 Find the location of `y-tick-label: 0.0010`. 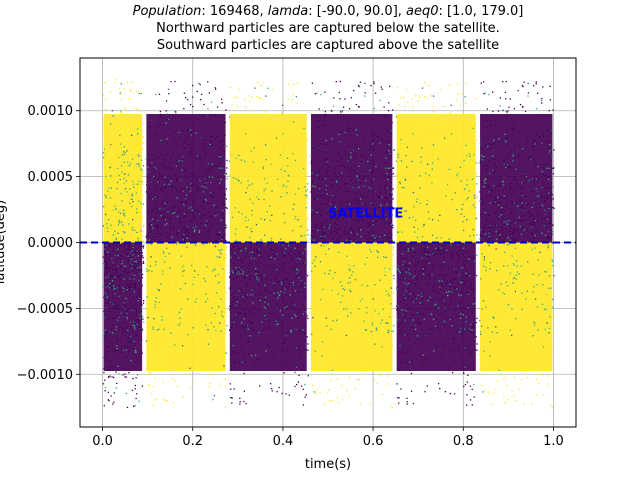

y-tick-label: 0.0010 is located at coordinates (51, 111).